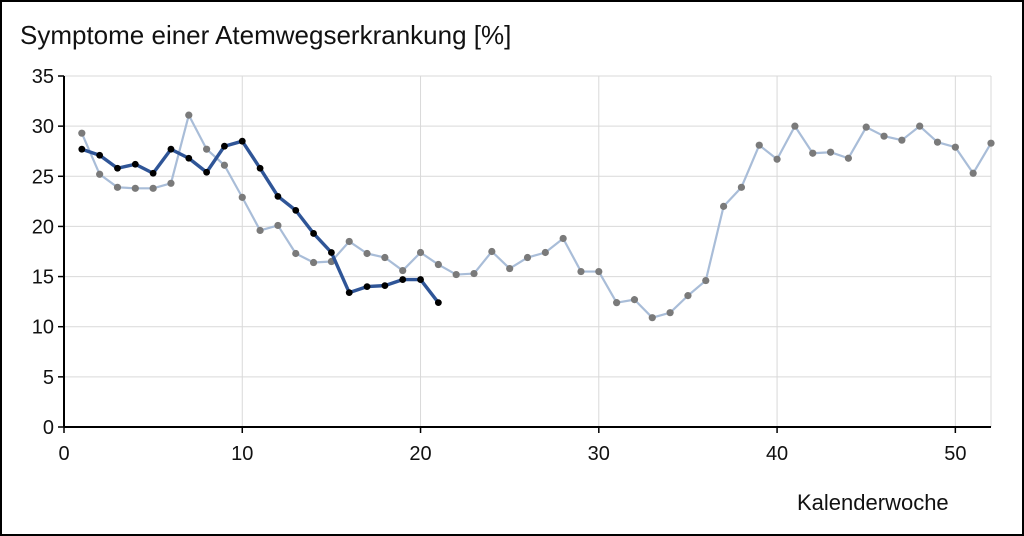 The width and height of the screenshot is (1024, 536). Describe the element at coordinates (43, 227) in the screenshot. I see `y-tick-label: 20` at that location.